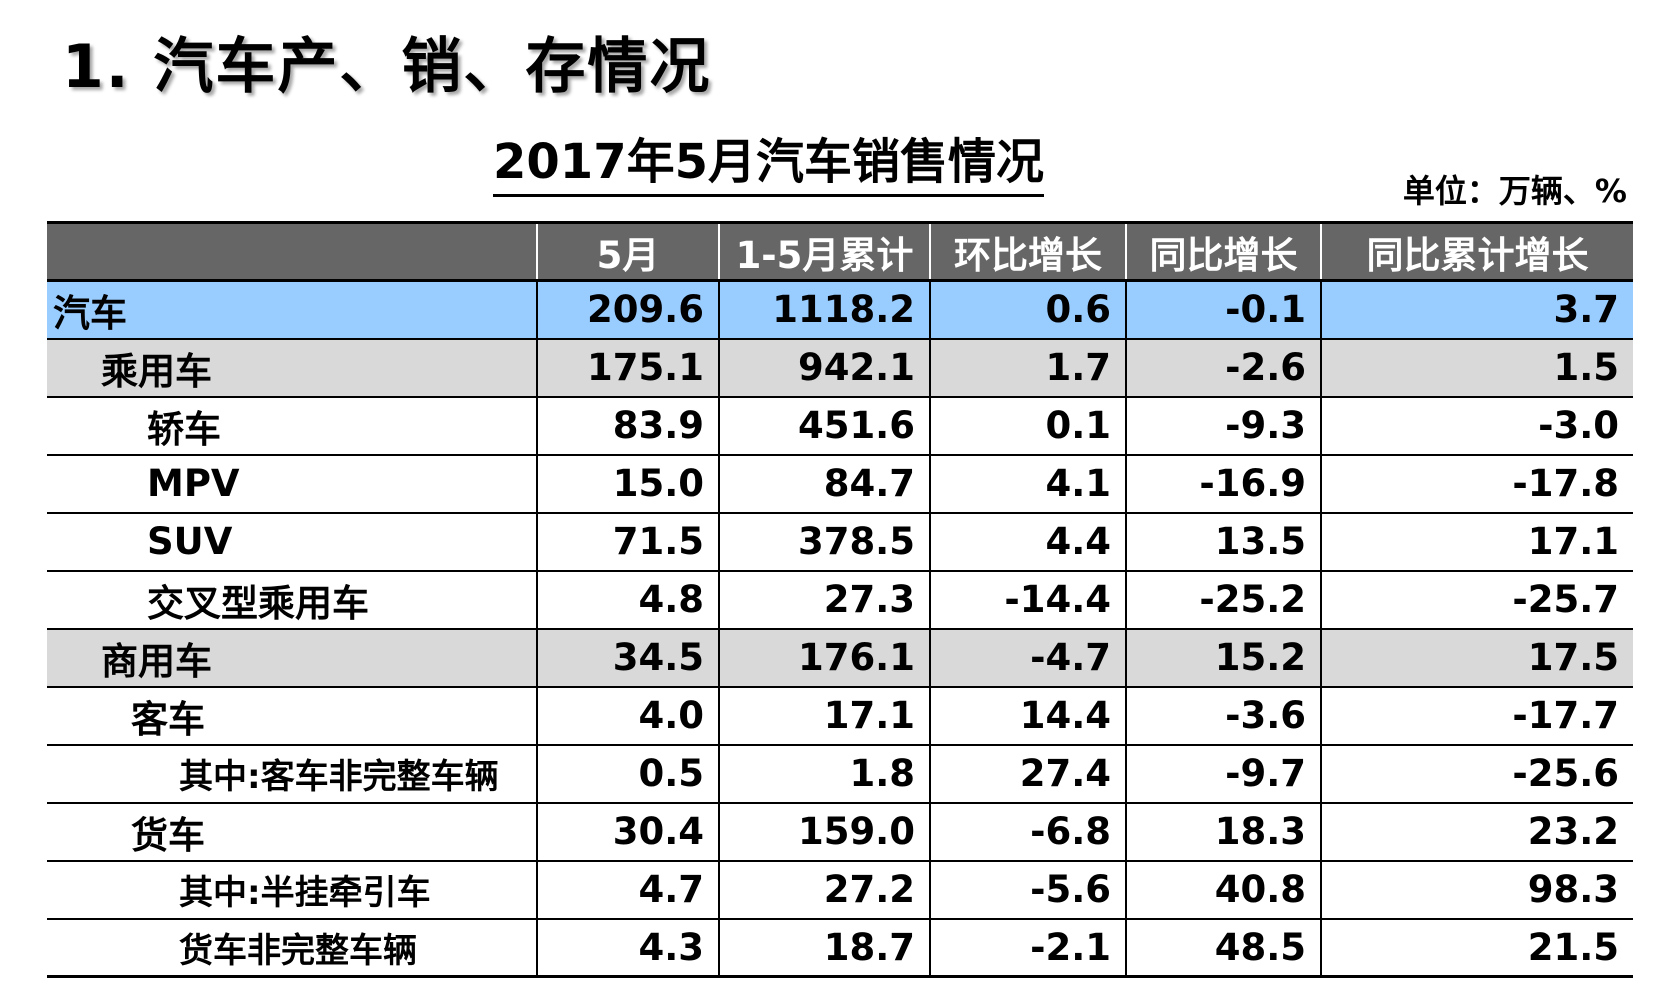 This screenshot has width=1677, height=1003. I want to click on section-heading: 1. 汽车产、销、存情况, so click(387, 67).